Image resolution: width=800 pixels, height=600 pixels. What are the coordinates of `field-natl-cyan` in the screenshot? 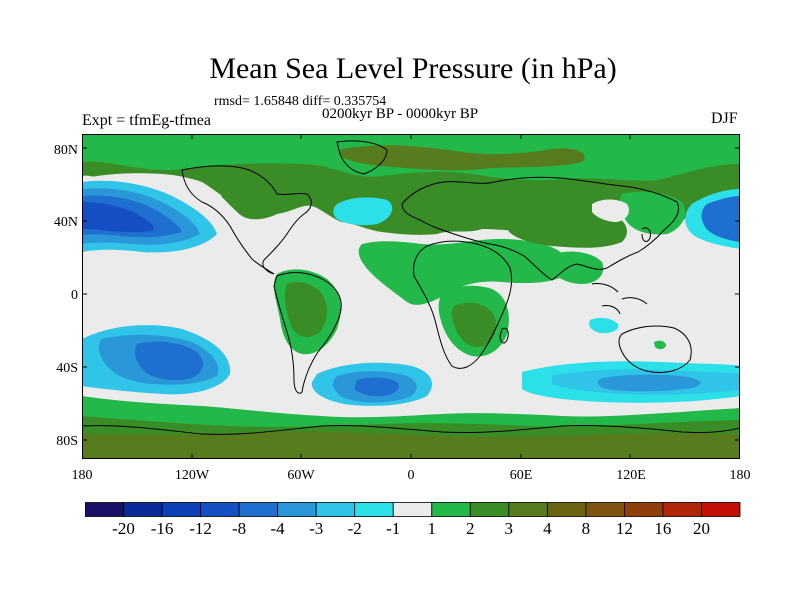 It's located at (363, 211).